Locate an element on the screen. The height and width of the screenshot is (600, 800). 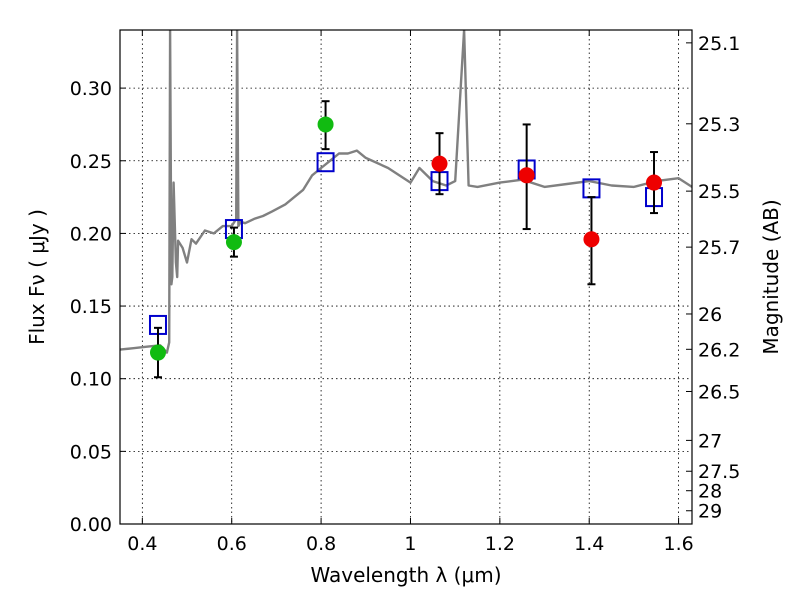
y2-tick-label: 25.3 is located at coordinates (719, 125).